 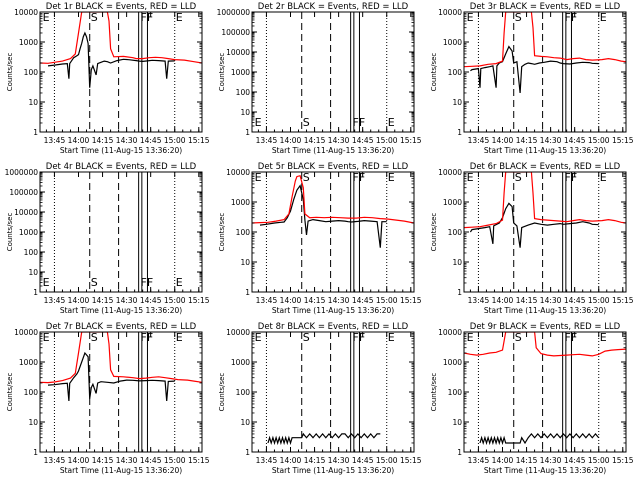 What do you see at coordinates (22, 172) in the screenshot?
I see `y-tick-label: 1000000` at bounding box center [22, 172].